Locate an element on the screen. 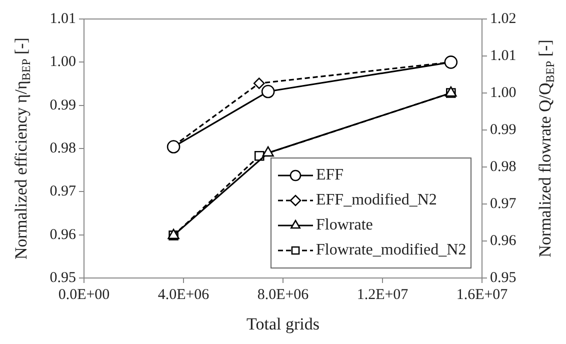 The height and width of the screenshot is (344, 566). y-tick-label: 0.95 is located at coordinates (63, 278).